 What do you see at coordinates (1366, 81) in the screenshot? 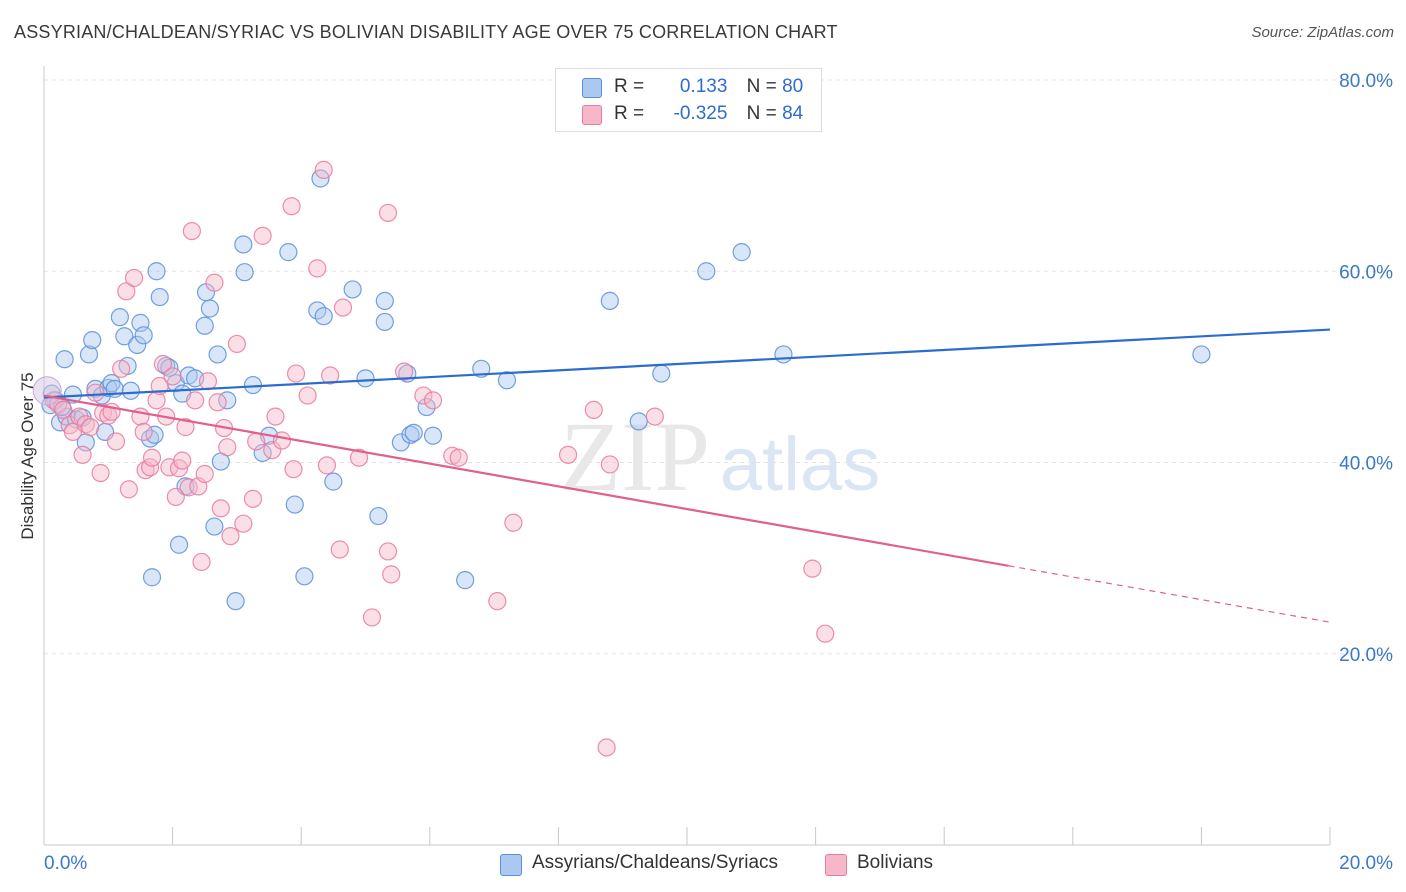
I see `y-tick-label: 80.0%` at bounding box center [1366, 81].